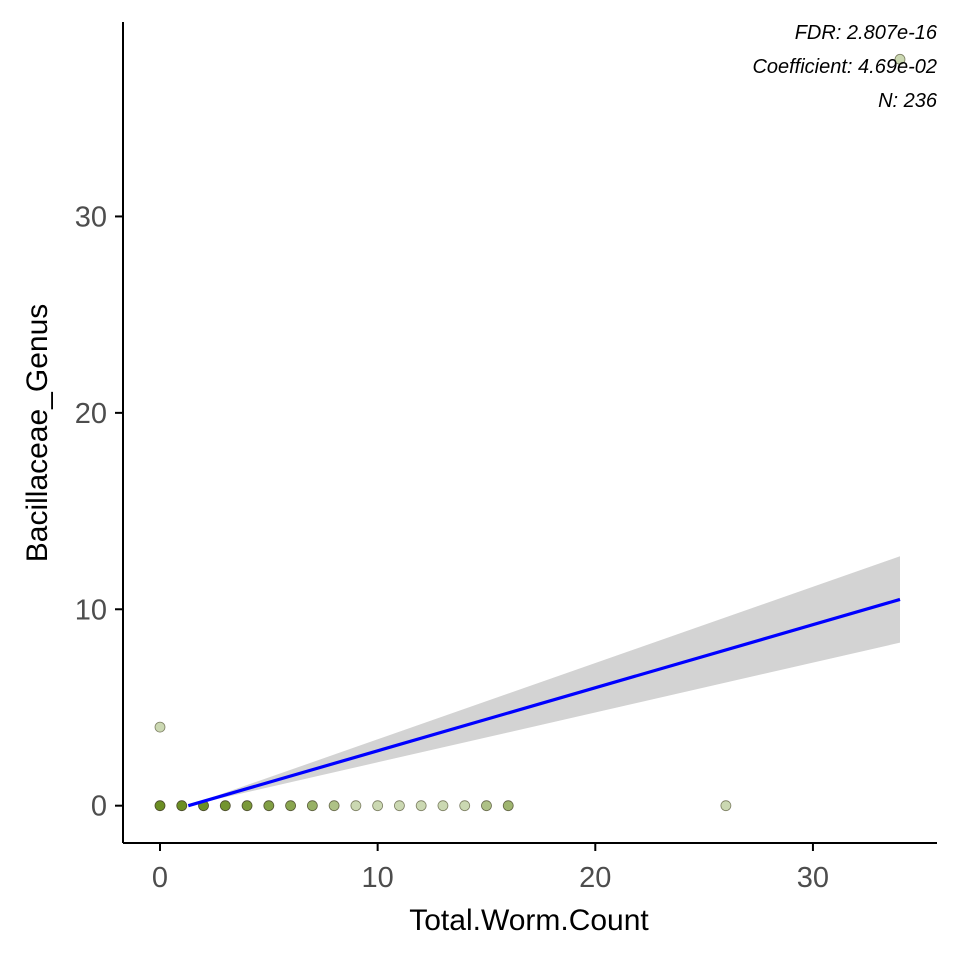 This screenshot has height=960, width=960. Describe the element at coordinates (160, 878) in the screenshot. I see `x-tick-label: 0` at that location.